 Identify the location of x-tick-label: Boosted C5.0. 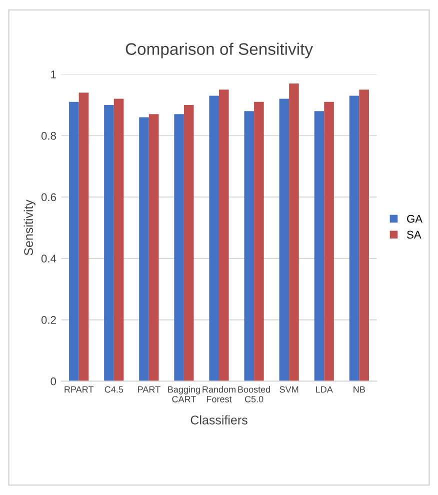
(254, 394).